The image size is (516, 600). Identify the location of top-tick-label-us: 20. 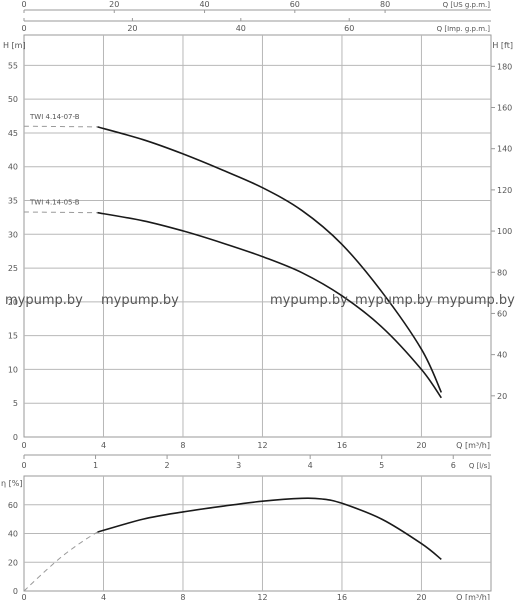
(114, 4).